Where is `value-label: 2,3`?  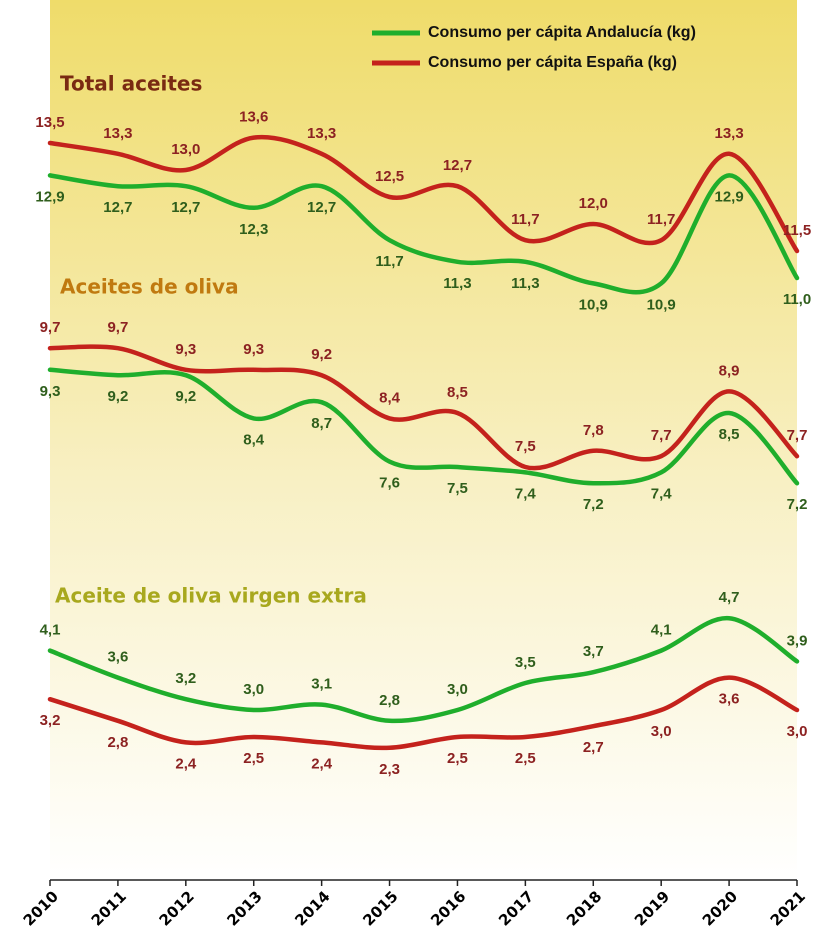
value-label: 2,3 is located at coordinates (389, 769).